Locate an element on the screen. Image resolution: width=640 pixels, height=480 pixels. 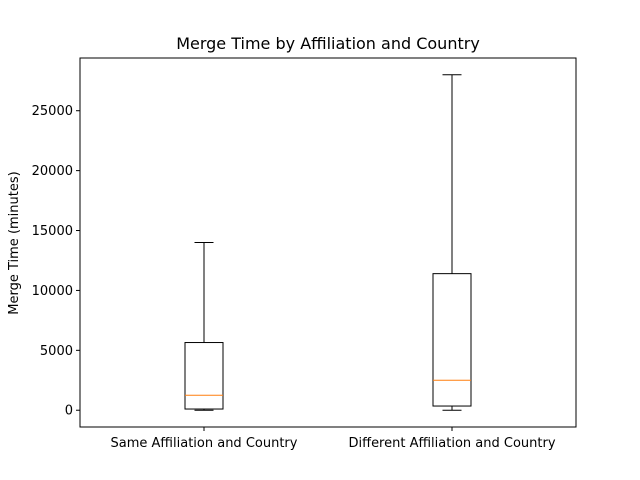
y-axis-label: Merge Time (minutes) is located at coordinates (14, 242).